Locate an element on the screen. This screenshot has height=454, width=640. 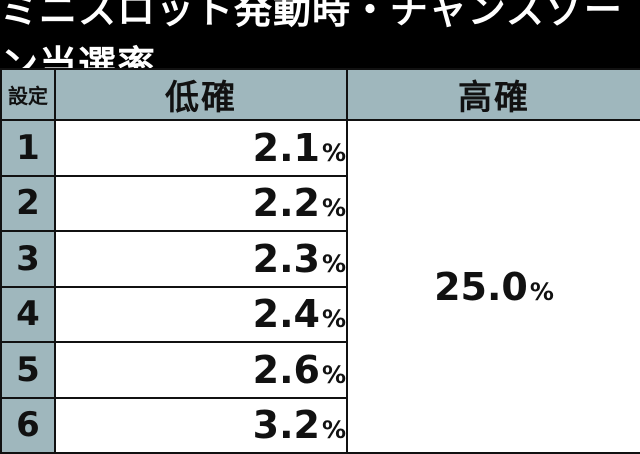
table-row: 4 2.4% is located at coordinates (320, 314).